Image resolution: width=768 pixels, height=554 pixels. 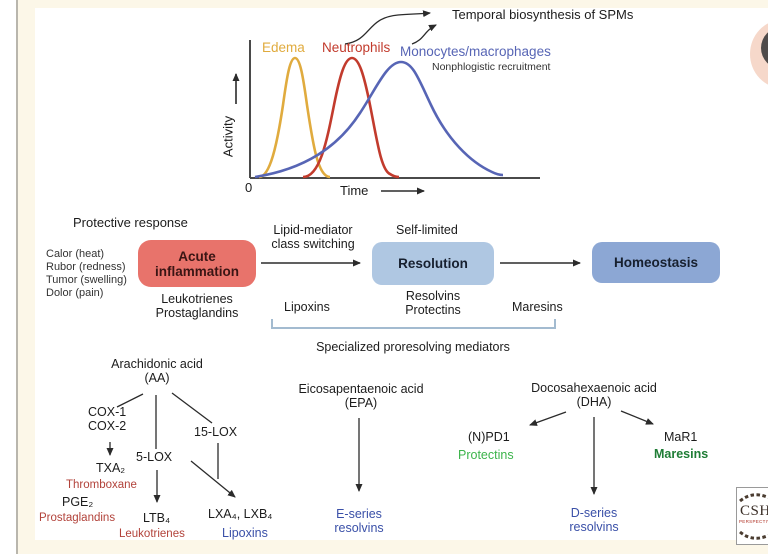 I want to click on prostaglandins-class-label: Prostaglandins, so click(x=77, y=518).